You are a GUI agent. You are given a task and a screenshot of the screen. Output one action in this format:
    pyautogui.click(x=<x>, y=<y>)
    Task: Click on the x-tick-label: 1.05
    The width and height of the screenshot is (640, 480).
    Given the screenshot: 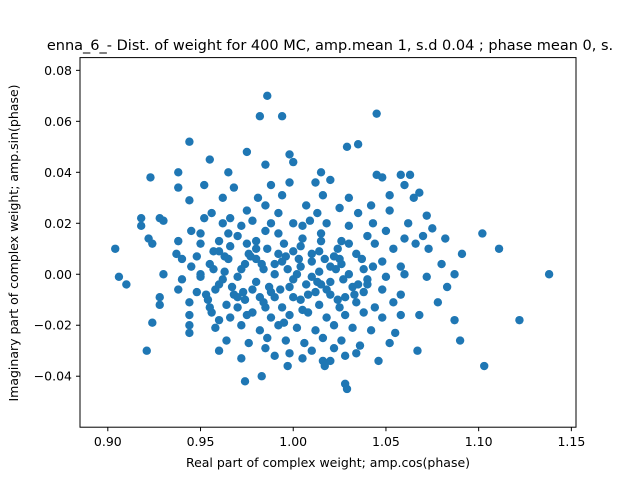 What is the action you would take?
    pyautogui.click(x=386, y=441)
    